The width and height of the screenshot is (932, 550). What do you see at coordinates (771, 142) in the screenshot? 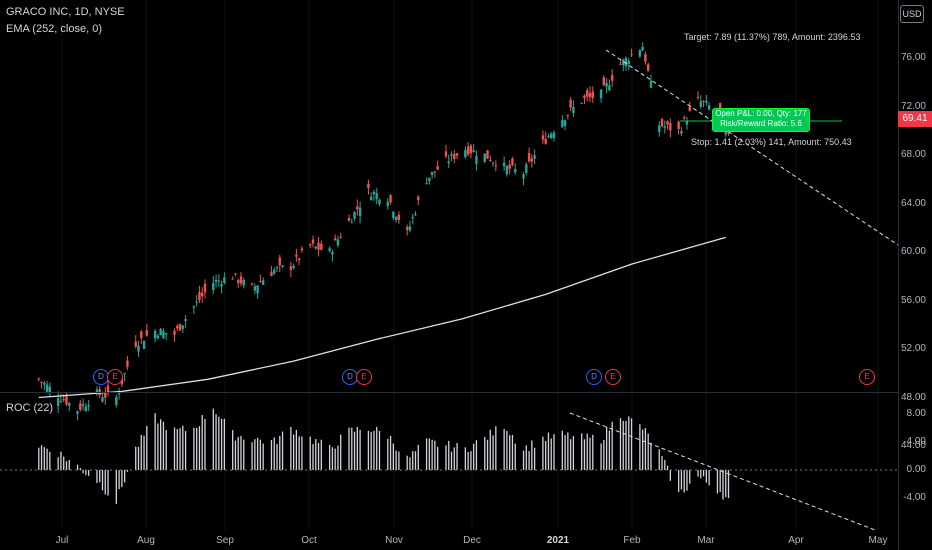
I see `stop-label: Stop: 1.41 (2.03%) 141, Amount: 750.43` at bounding box center [771, 142].